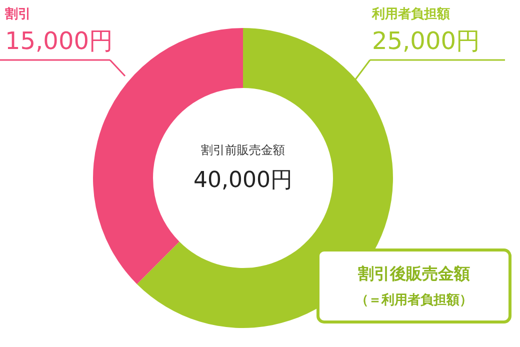 This screenshot has width=520, height=347. I want to click on data-label: 15,000円, so click(59, 41).